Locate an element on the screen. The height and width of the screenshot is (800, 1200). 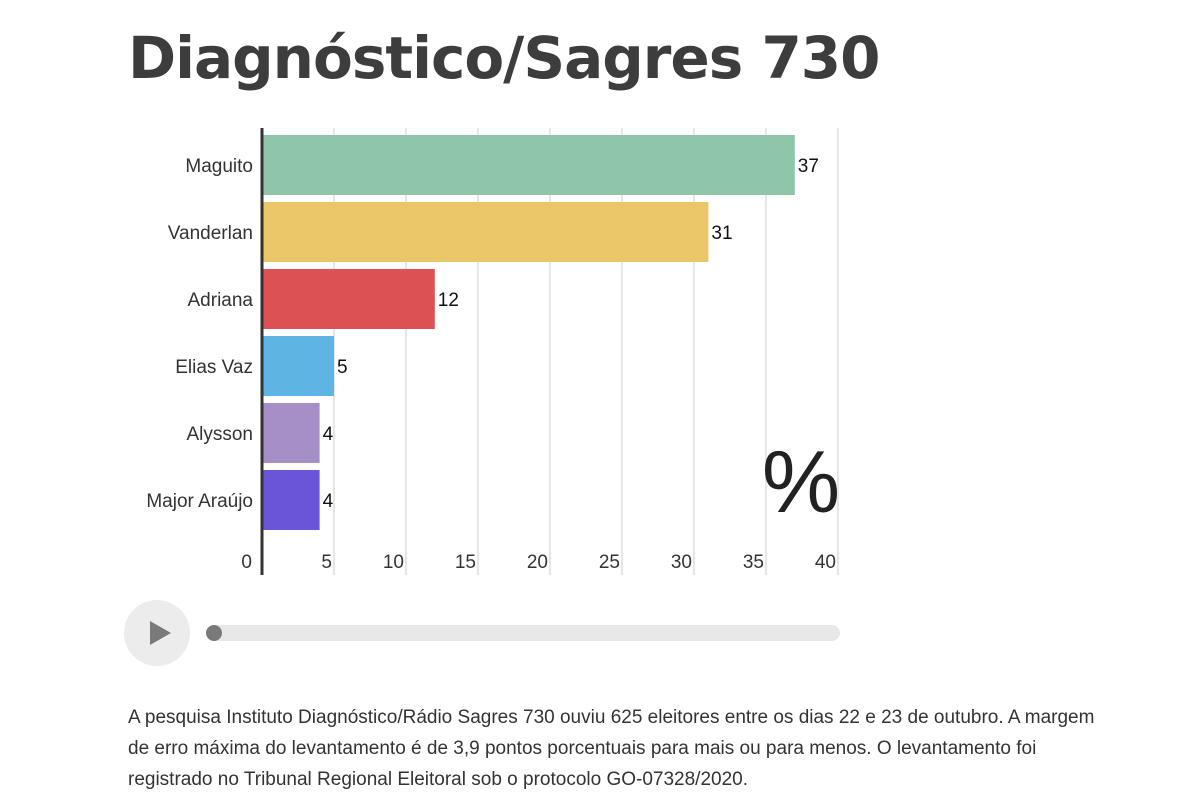
chart-title: Diagnóstico/Sagres 730 is located at coordinates (504, 58).